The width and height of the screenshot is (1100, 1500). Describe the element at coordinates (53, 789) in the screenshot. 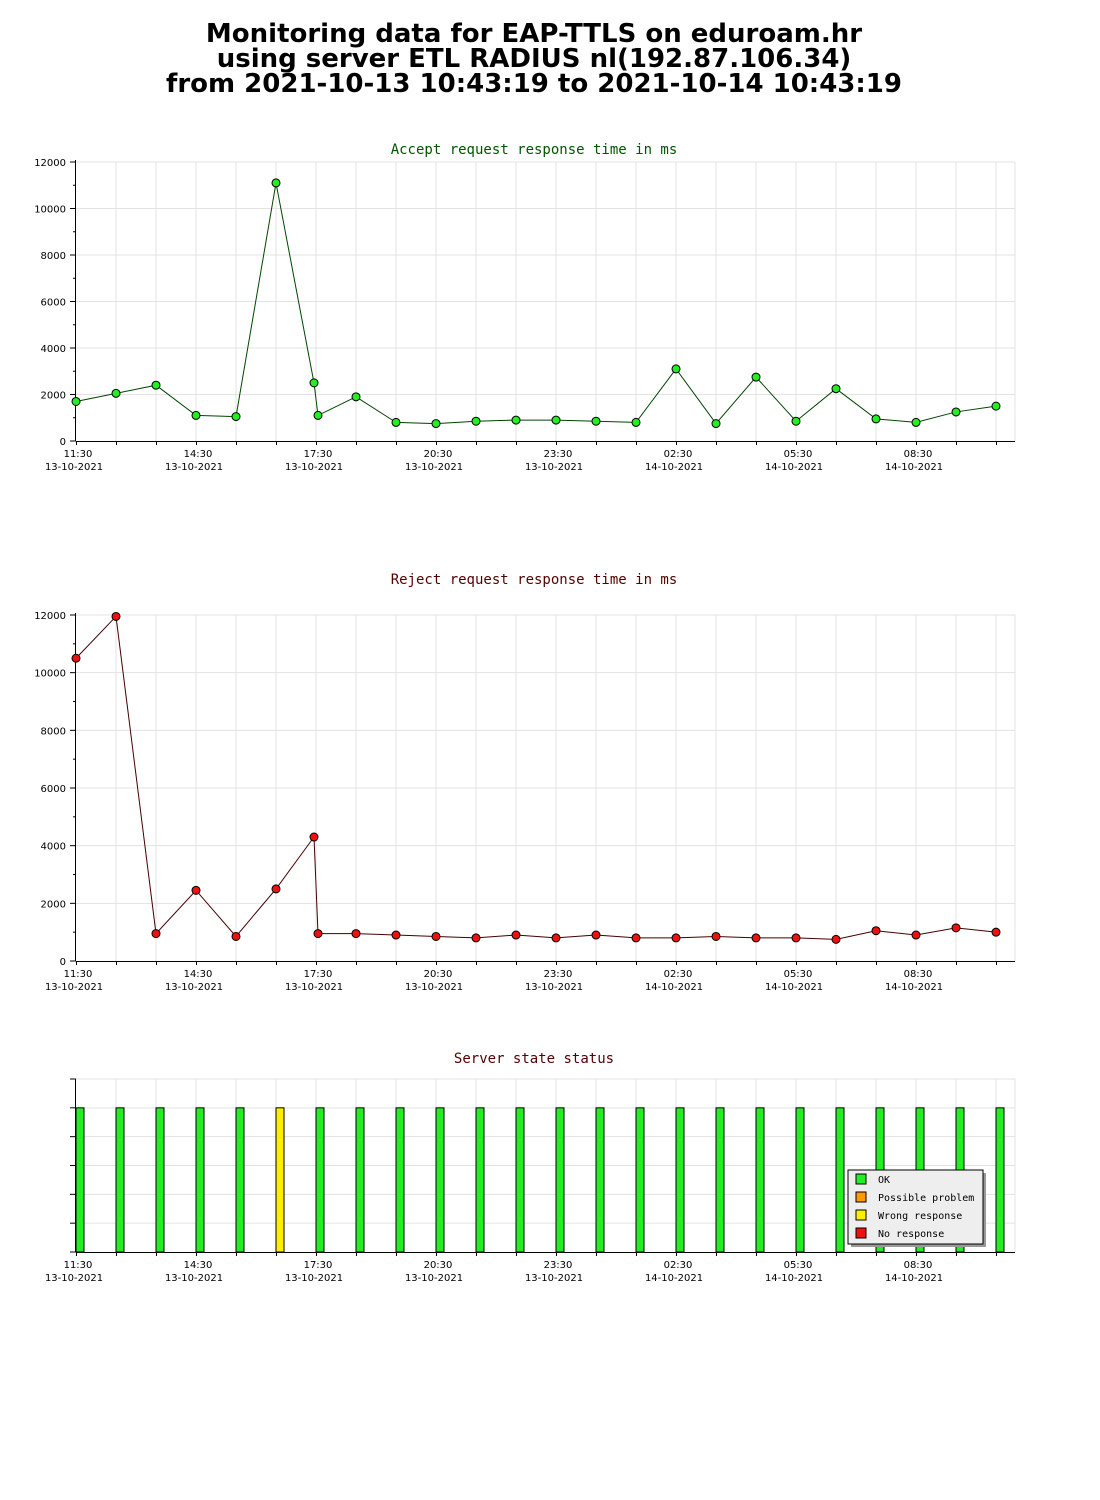

I see `reject-y-tick-label: 6000` at that location.